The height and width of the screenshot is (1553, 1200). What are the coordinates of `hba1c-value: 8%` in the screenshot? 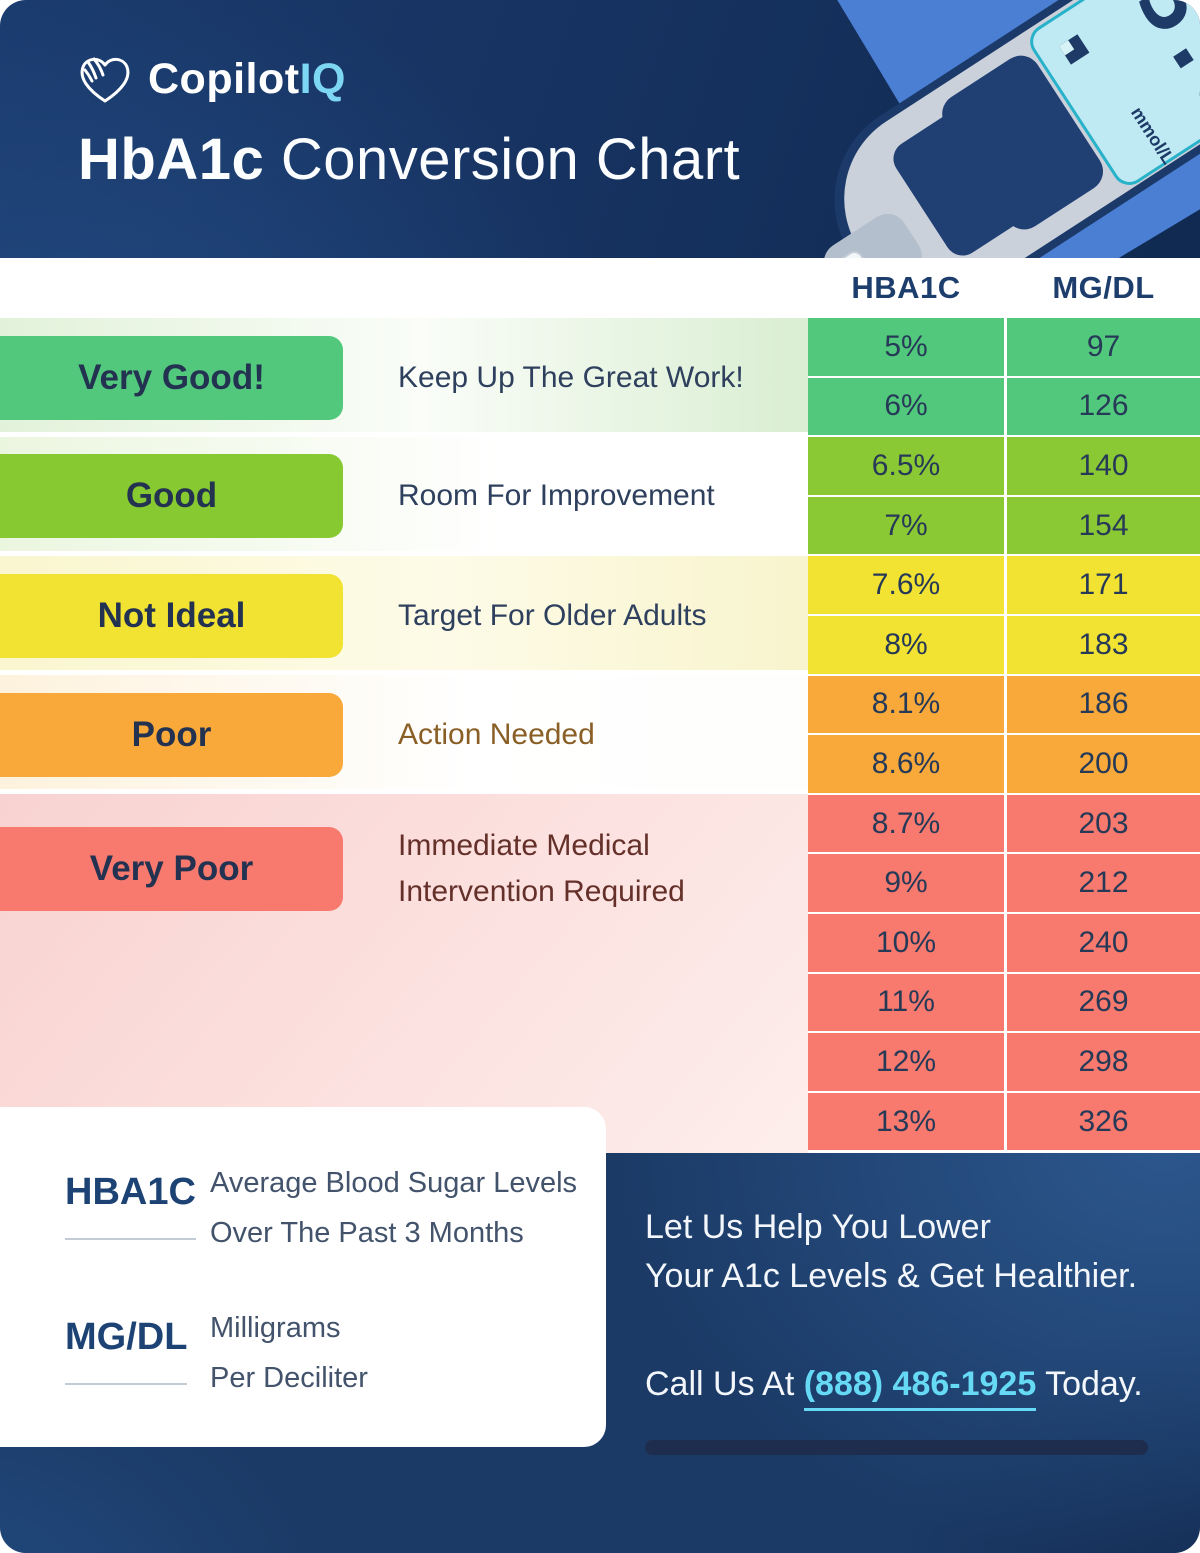 It's located at (906, 644).